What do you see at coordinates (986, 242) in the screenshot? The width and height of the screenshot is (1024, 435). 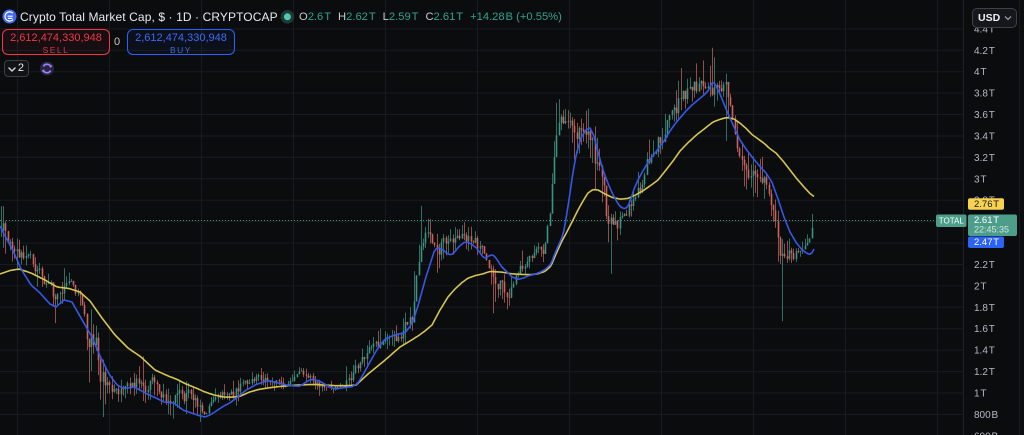 I see `svg-text: 2.47 T` at bounding box center [986, 242].